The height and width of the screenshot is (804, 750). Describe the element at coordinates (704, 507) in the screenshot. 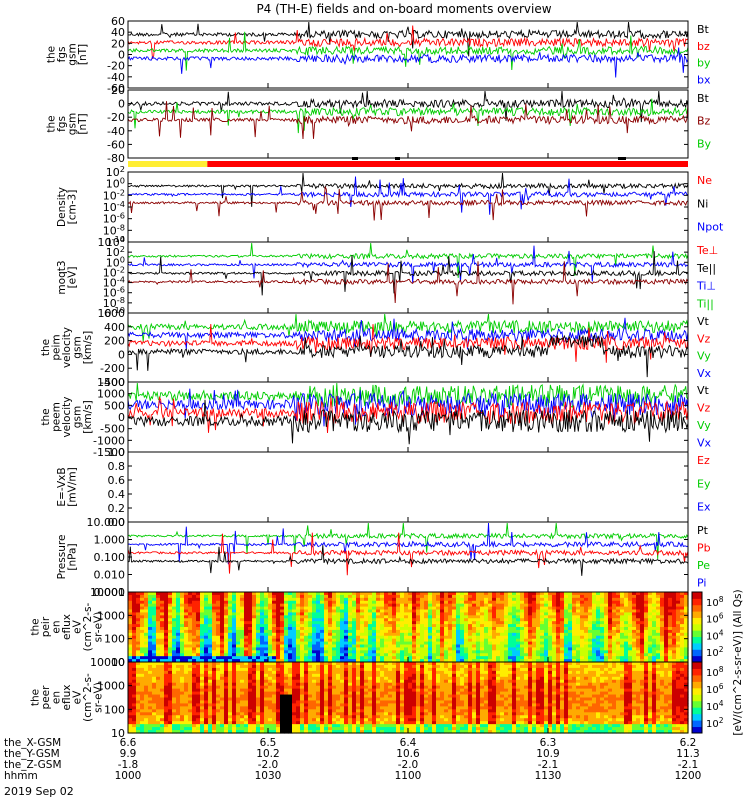

I see `legend-Ex: Ex` at that location.